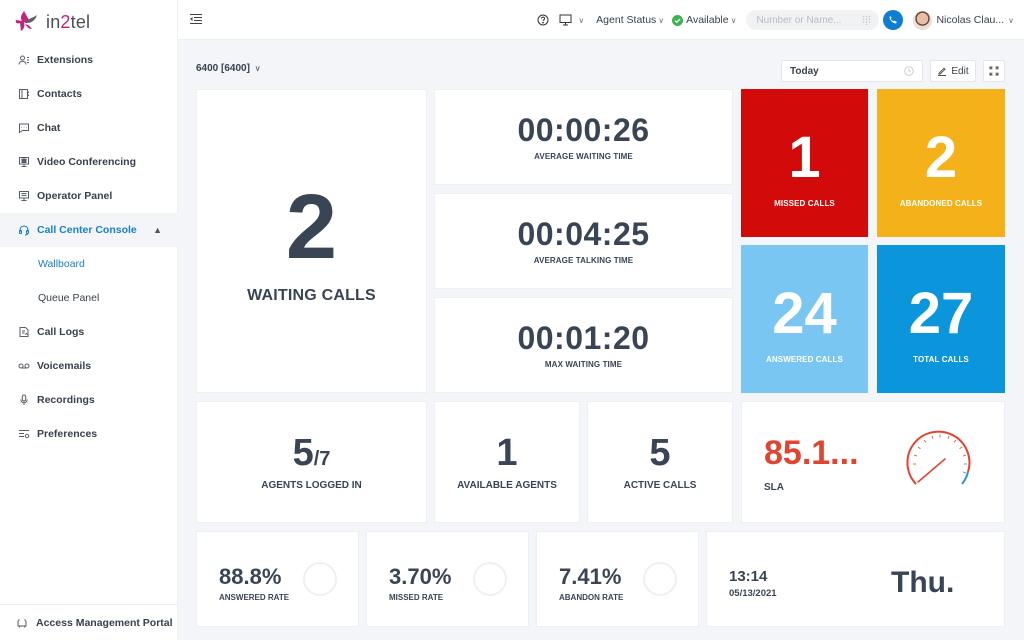 The width and height of the screenshot is (1024, 640). Describe the element at coordinates (960, 71) in the screenshot. I see `edit-label: Edit` at that location.